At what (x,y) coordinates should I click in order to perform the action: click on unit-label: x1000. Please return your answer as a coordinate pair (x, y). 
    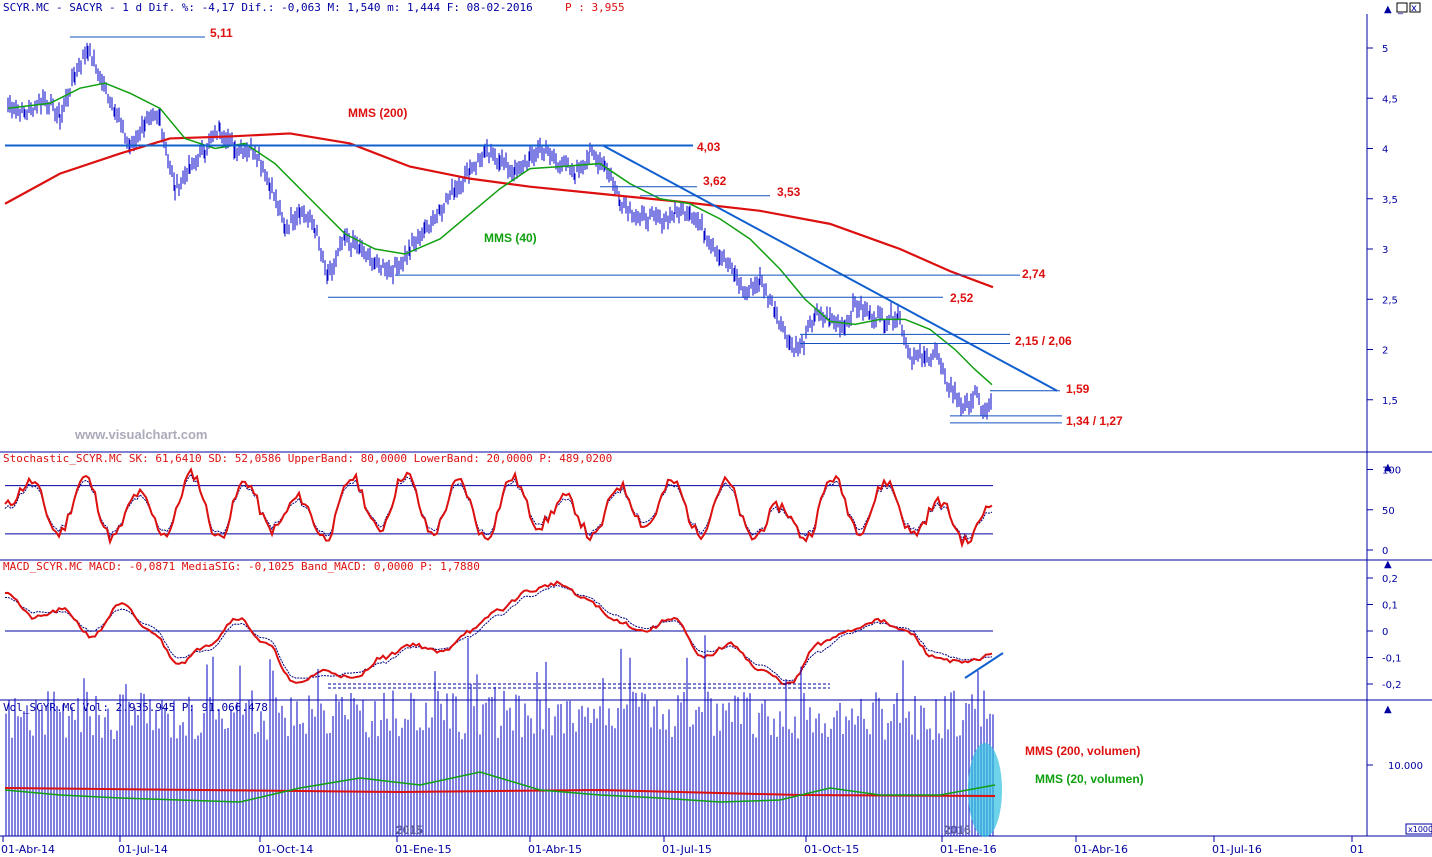
    Looking at the image, I should click on (1420, 829).